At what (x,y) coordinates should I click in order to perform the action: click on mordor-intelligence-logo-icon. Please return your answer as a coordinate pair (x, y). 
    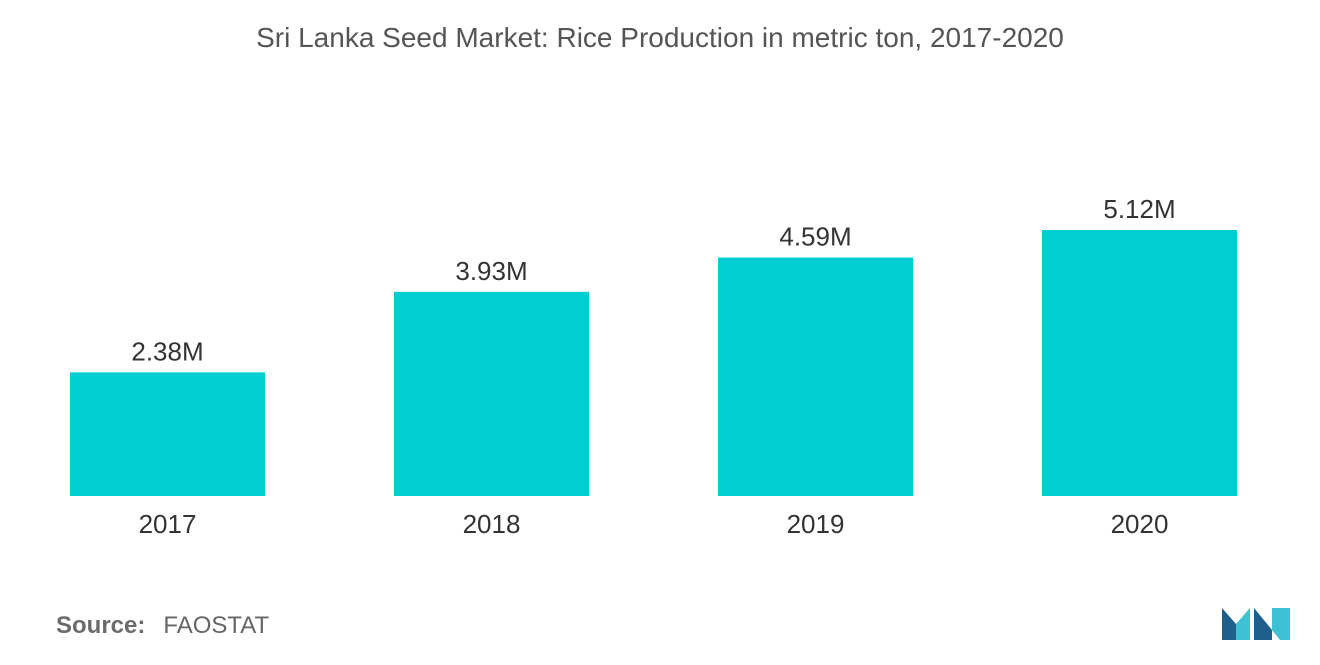
    Looking at the image, I should click on (1256, 624).